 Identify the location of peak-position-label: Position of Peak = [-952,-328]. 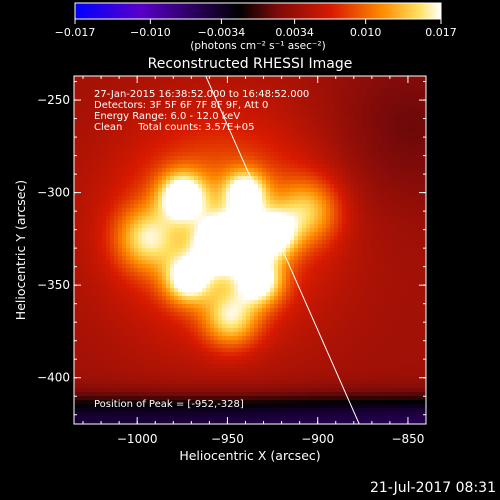
(169, 404).